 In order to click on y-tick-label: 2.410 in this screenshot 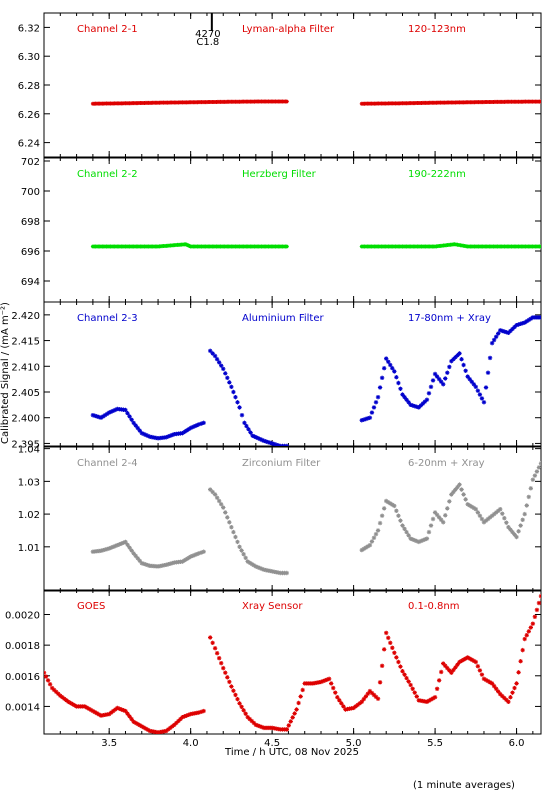, I will do `click(25, 367)`.